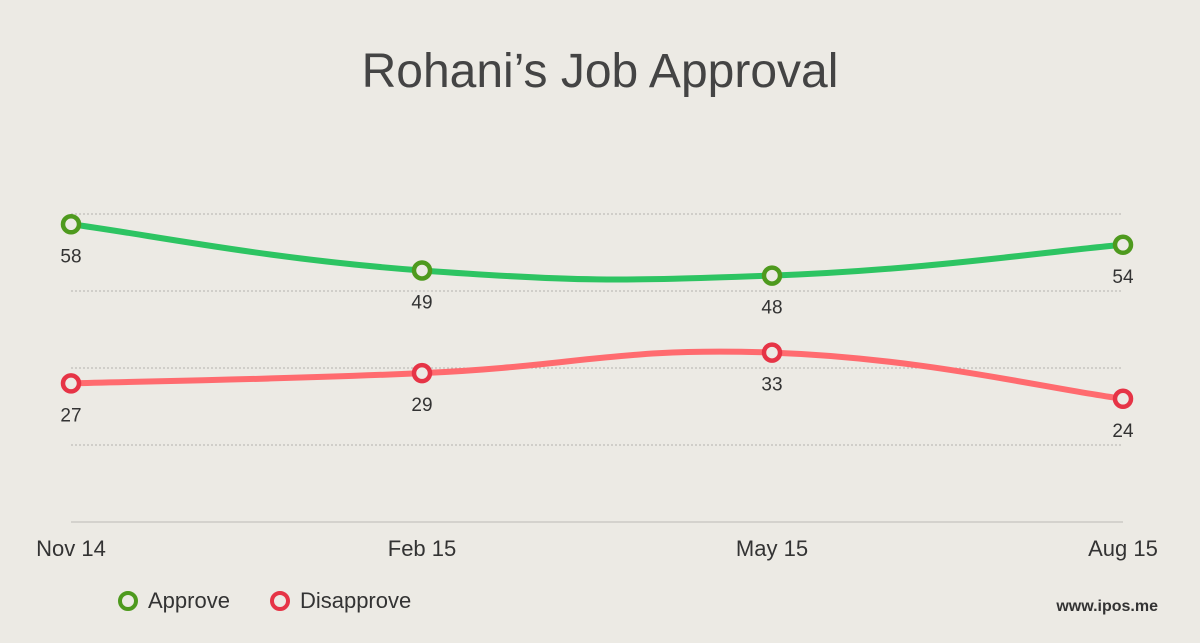  I want to click on legend-item-disapprove: Disapprove, so click(340, 601).